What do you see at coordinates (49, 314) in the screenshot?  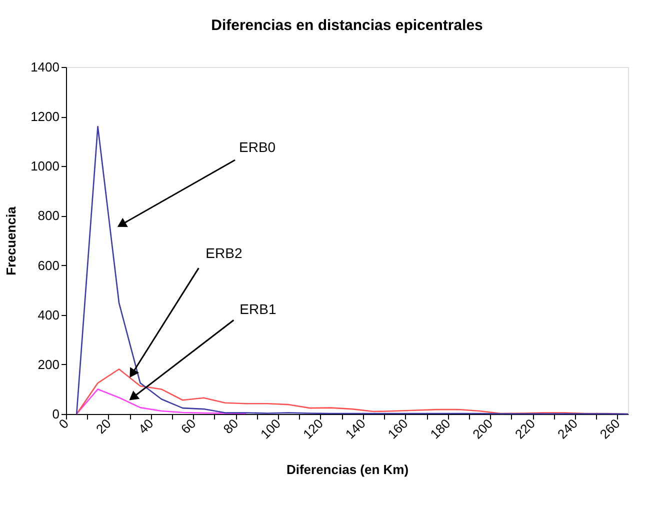 I see `y-tick-label: 400` at bounding box center [49, 314].